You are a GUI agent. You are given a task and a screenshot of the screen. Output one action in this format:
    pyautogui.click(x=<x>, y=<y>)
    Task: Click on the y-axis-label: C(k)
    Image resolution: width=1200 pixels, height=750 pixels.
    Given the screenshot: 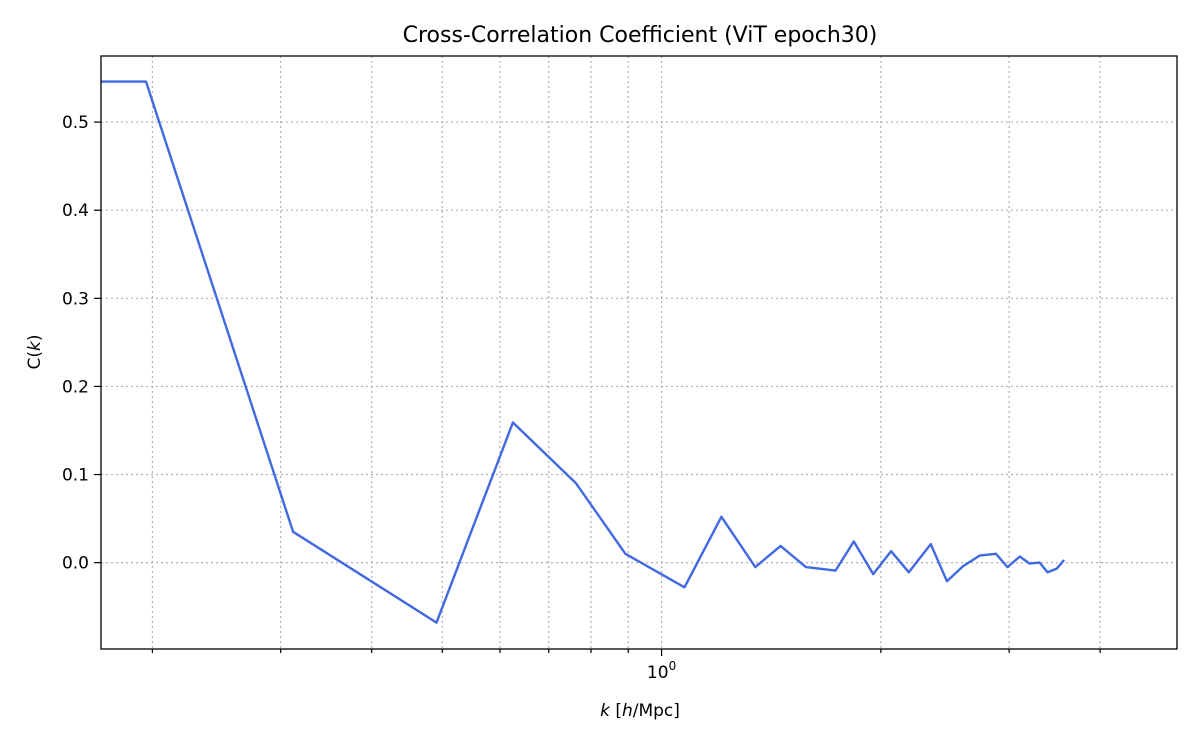 What is the action you would take?
    pyautogui.click(x=35, y=351)
    